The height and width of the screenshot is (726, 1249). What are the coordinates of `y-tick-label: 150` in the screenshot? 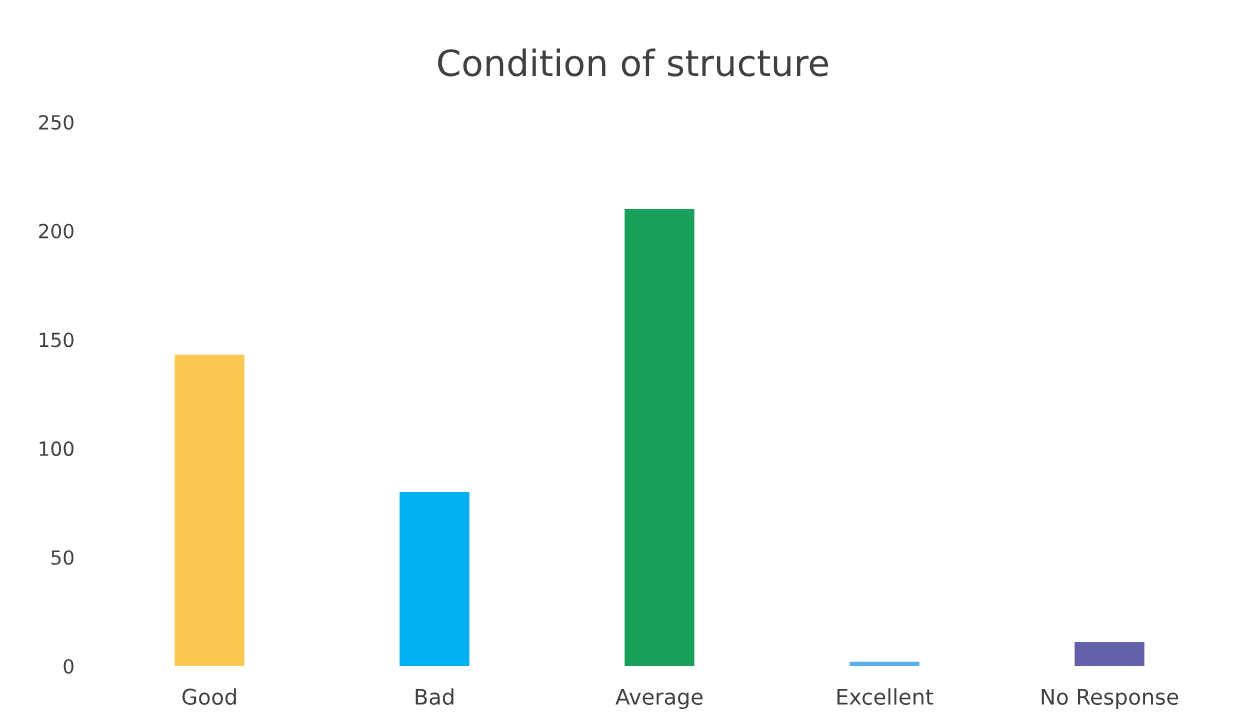 It's located at (56, 340).